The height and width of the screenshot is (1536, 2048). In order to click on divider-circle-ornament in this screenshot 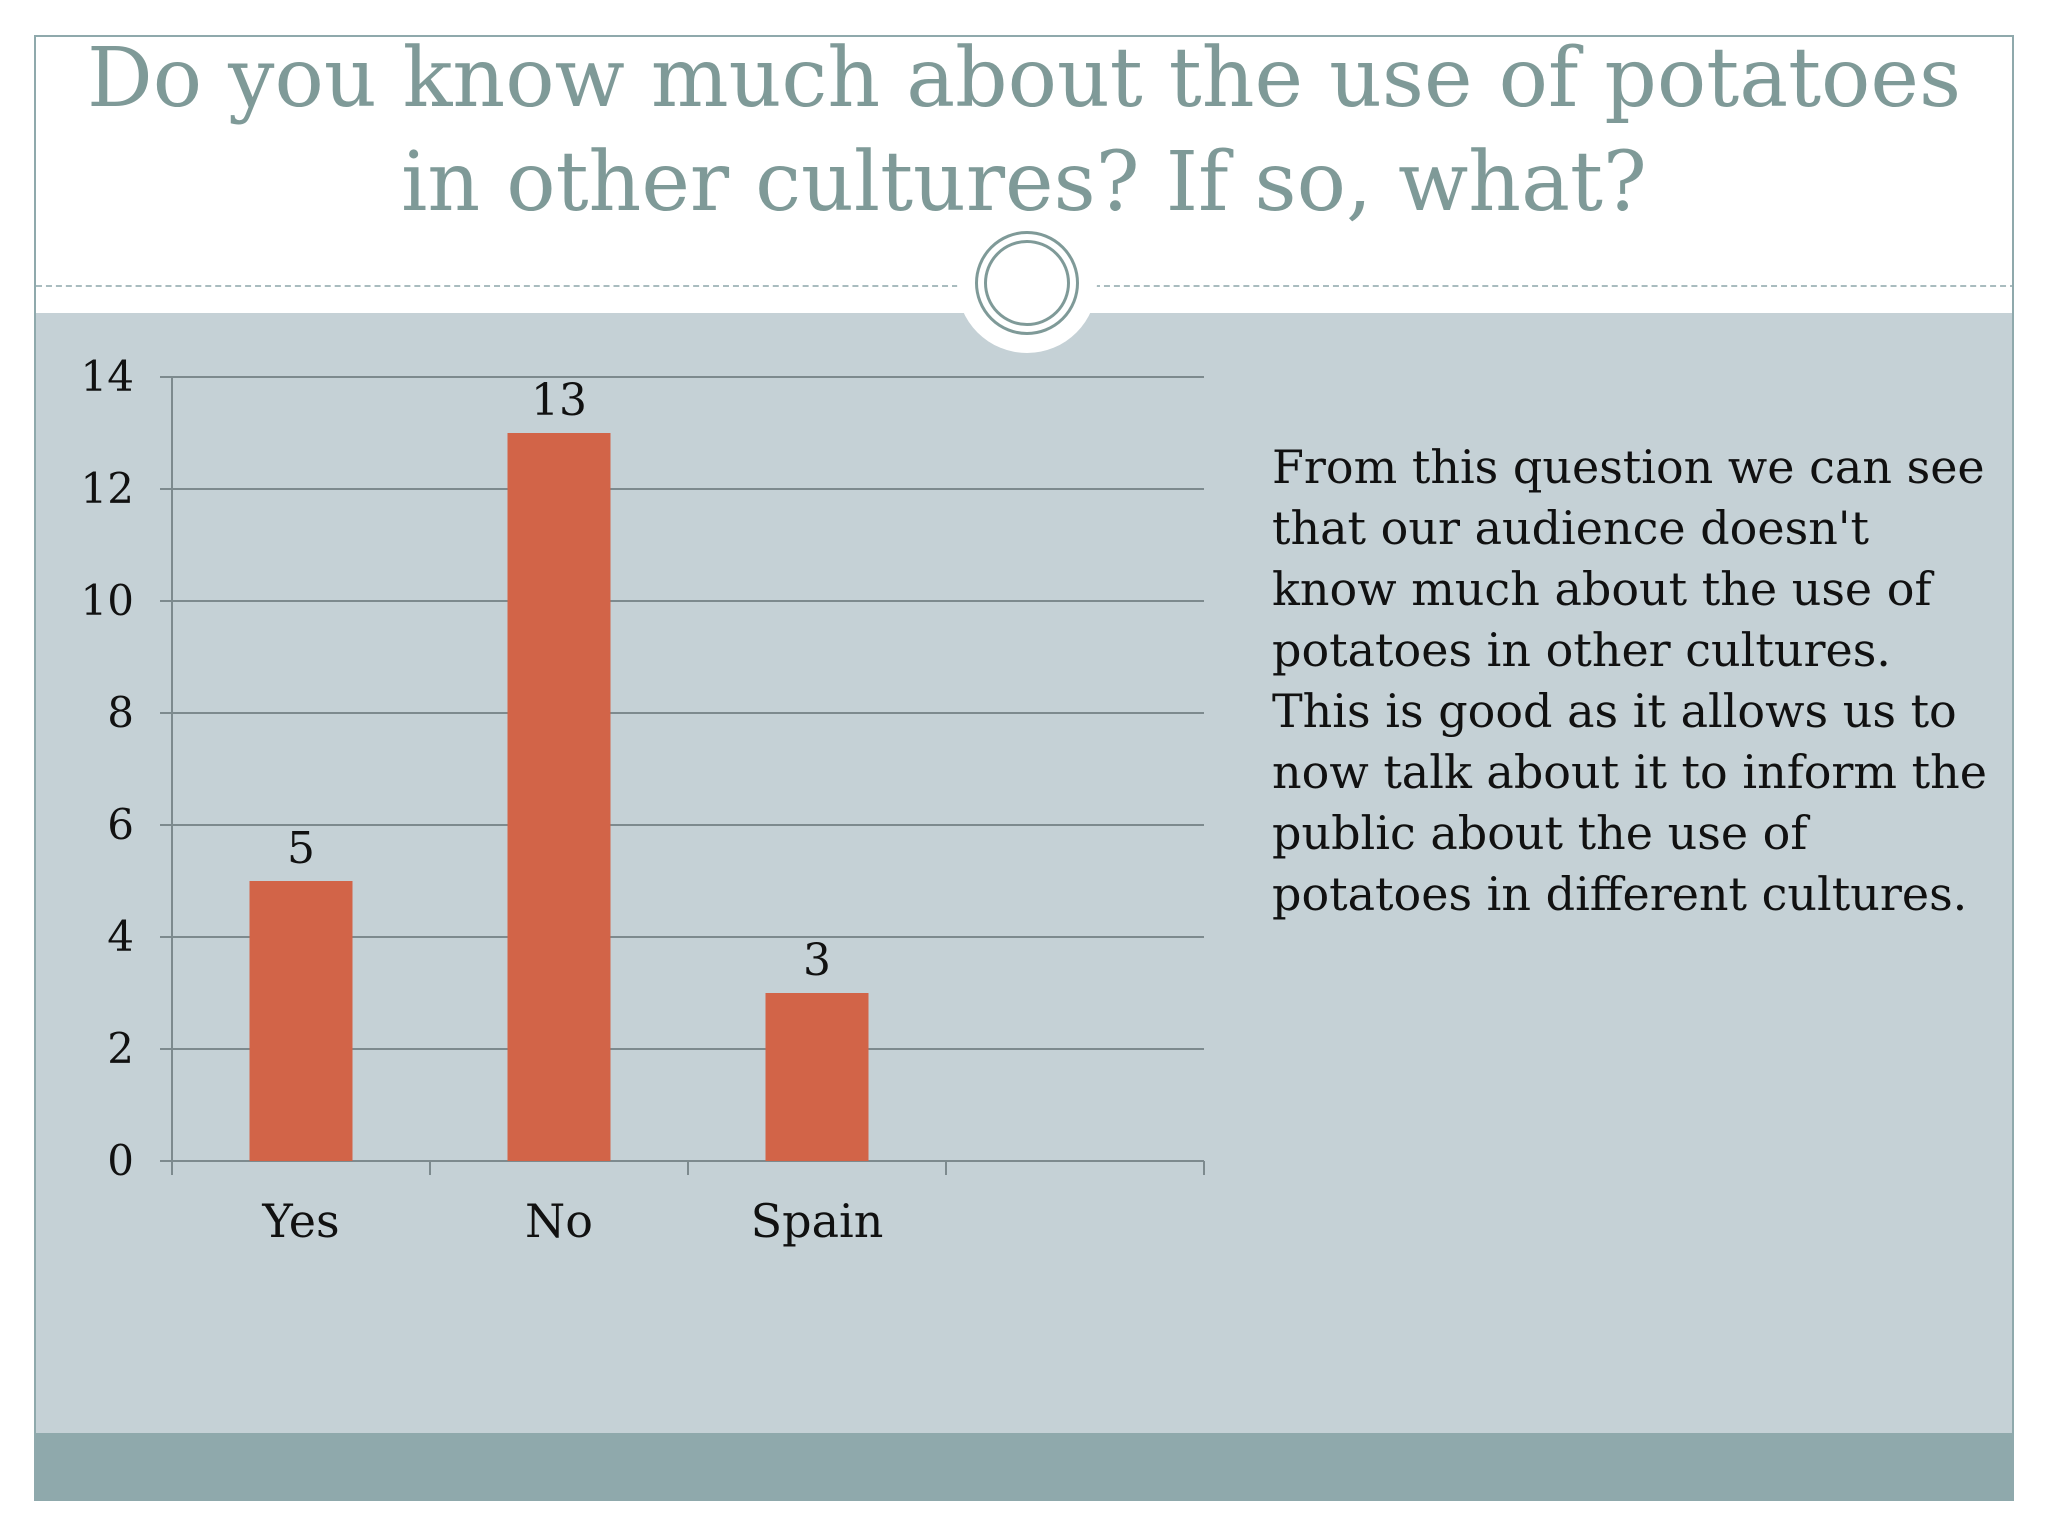, I will do `click(1027, 283)`.